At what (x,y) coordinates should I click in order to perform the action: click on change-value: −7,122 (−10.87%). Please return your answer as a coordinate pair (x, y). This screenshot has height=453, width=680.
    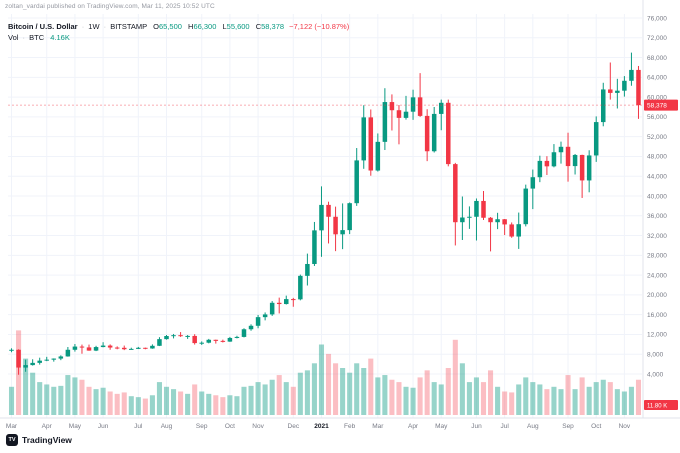
    Looking at the image, I should click on (319, 26).